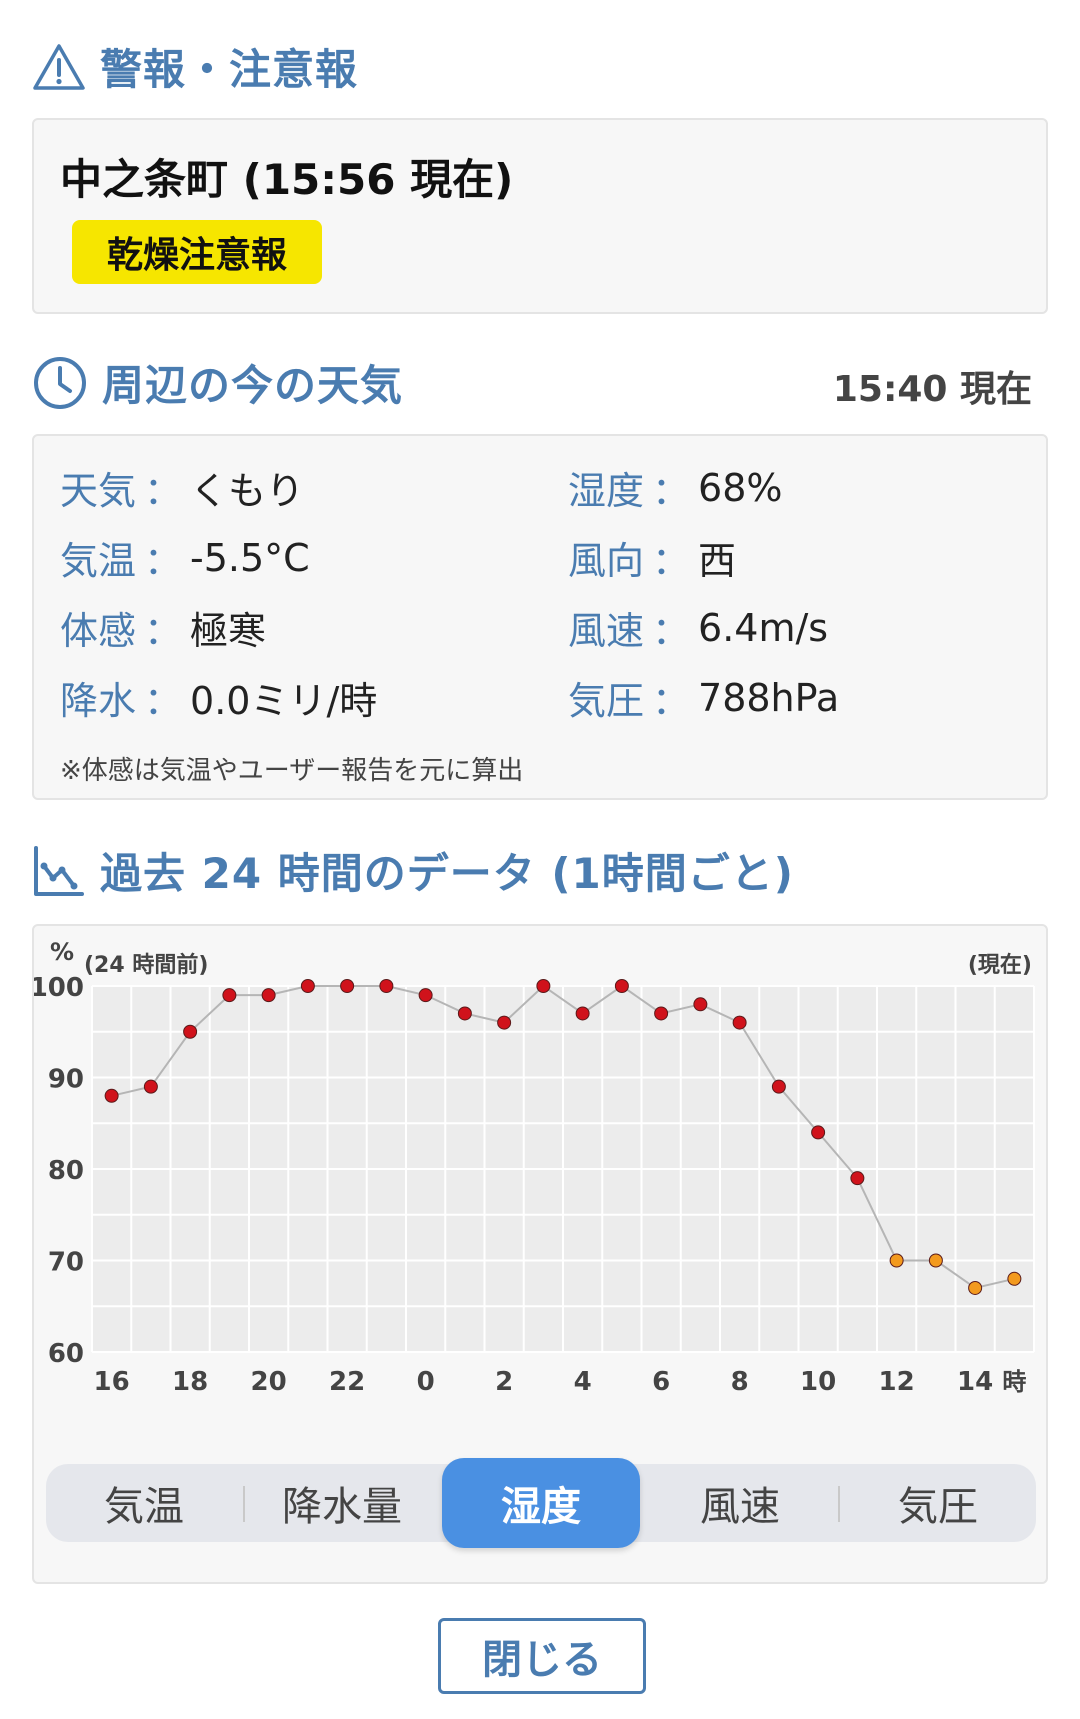 The image size is (1080, 1719). Describe the element at coordinates (228, 631) in the screenshot. I see `feels-like-value: 極寒` at that location.